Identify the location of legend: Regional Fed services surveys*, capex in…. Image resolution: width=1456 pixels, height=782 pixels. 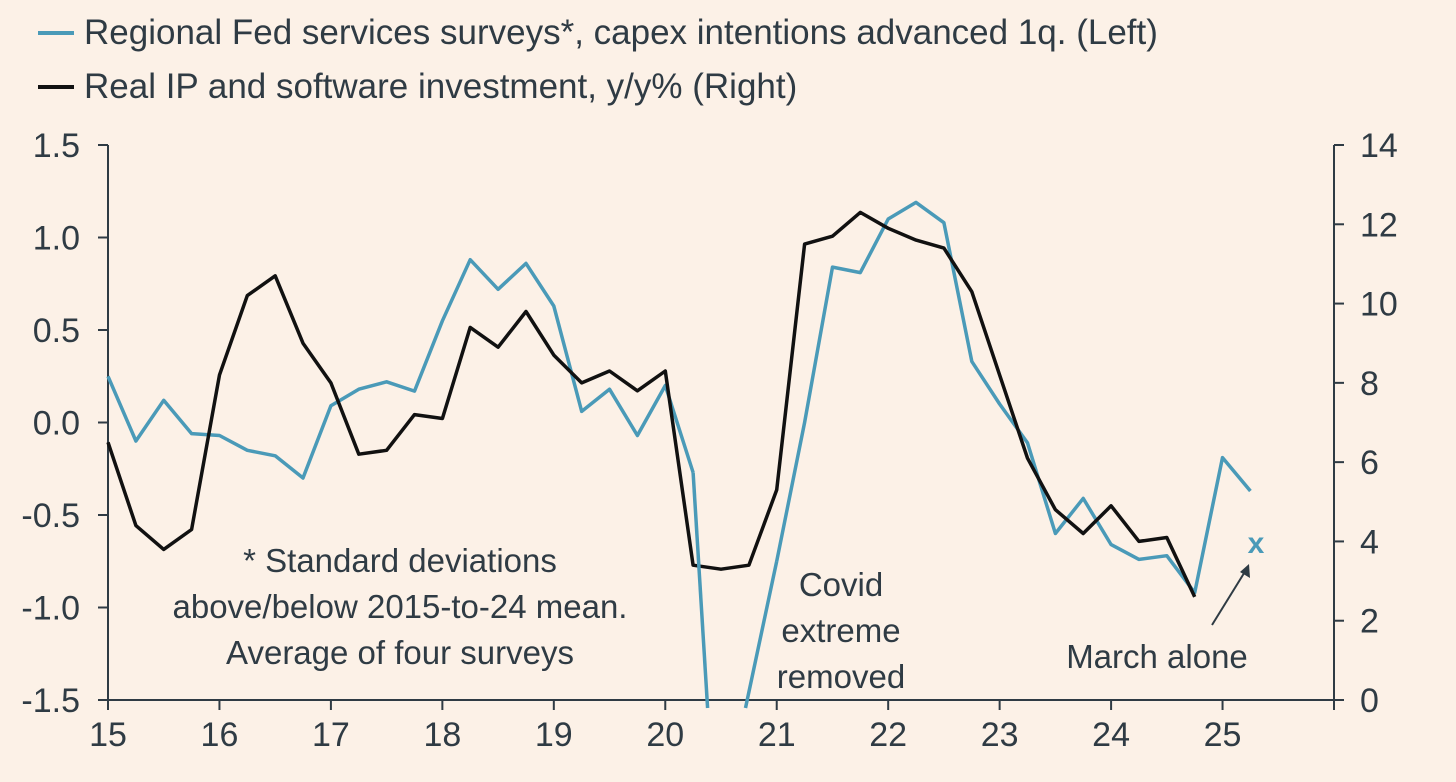
(598, 59).